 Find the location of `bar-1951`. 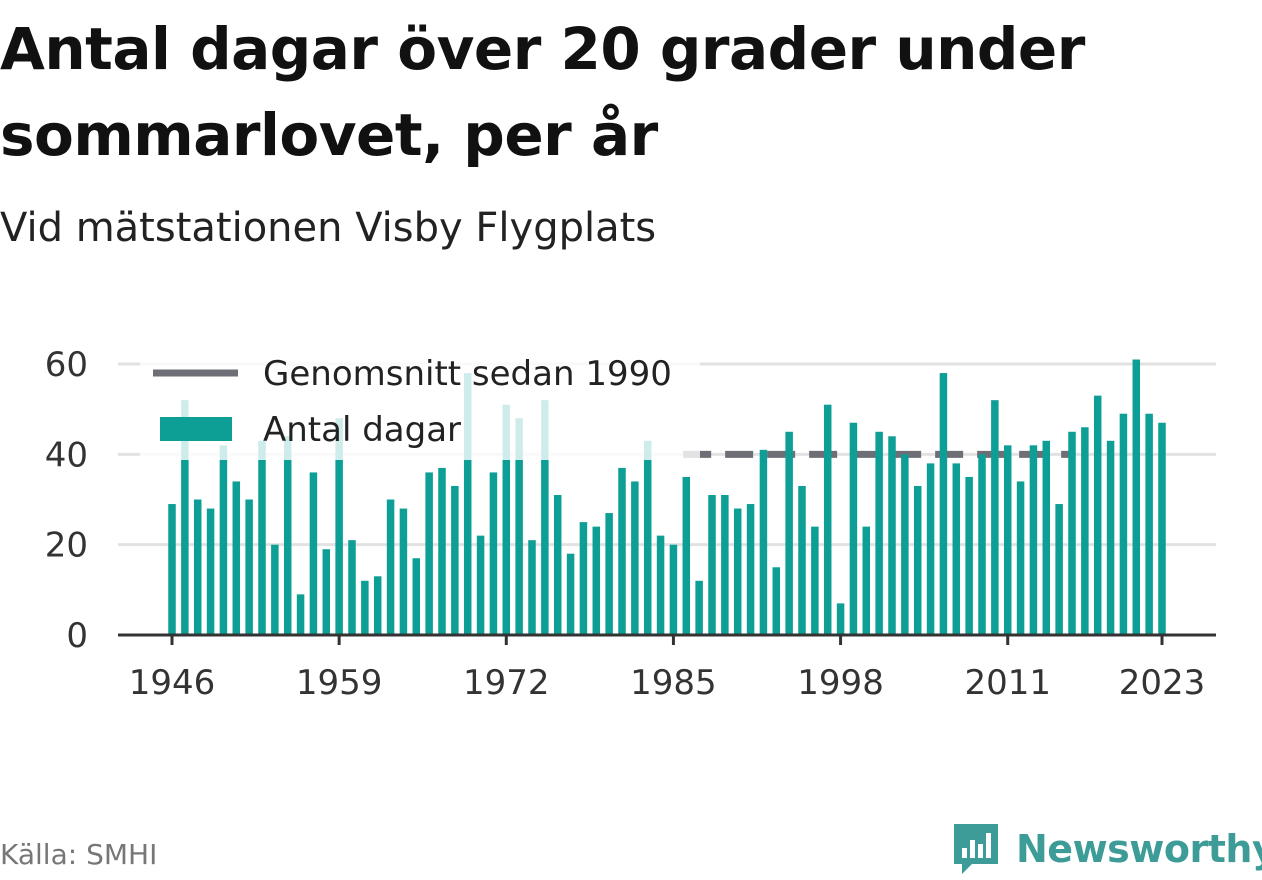

bar-1951 is located at coordinates (236, 558).